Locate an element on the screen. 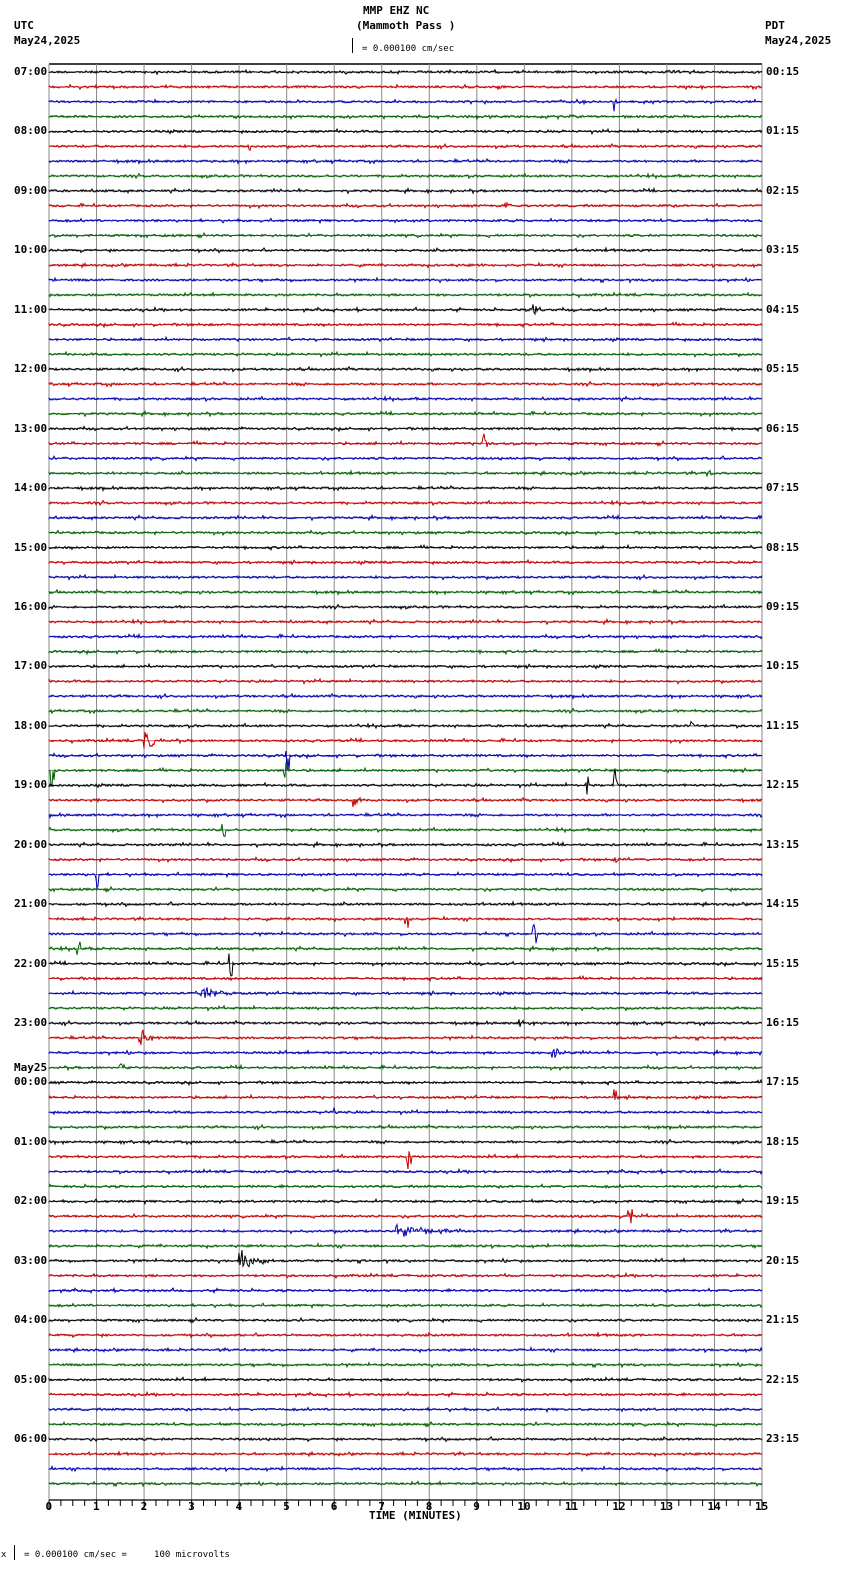 This screenshot has height=1584, width=850. left-timezone: UTC is located at coordinates (24, 25).